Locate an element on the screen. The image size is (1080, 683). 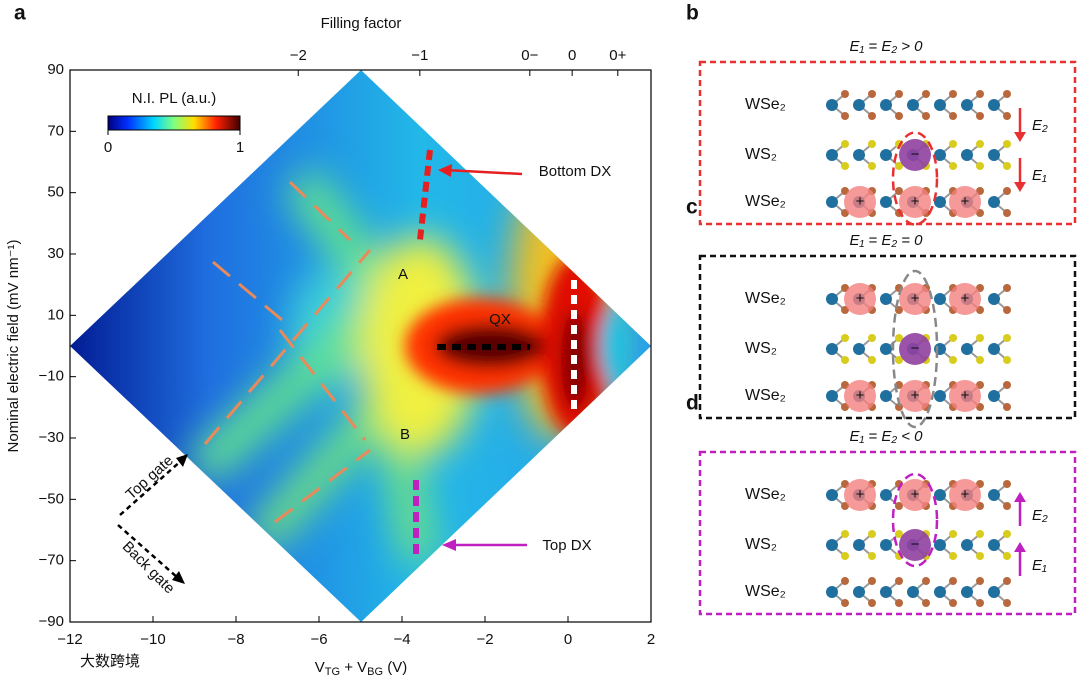
field-arrowhead is located at coordinates (1020, 137).